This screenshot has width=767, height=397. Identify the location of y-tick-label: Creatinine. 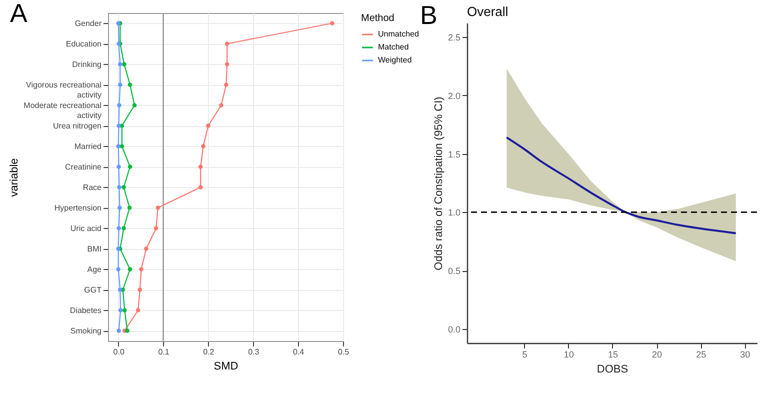
(83, 167).